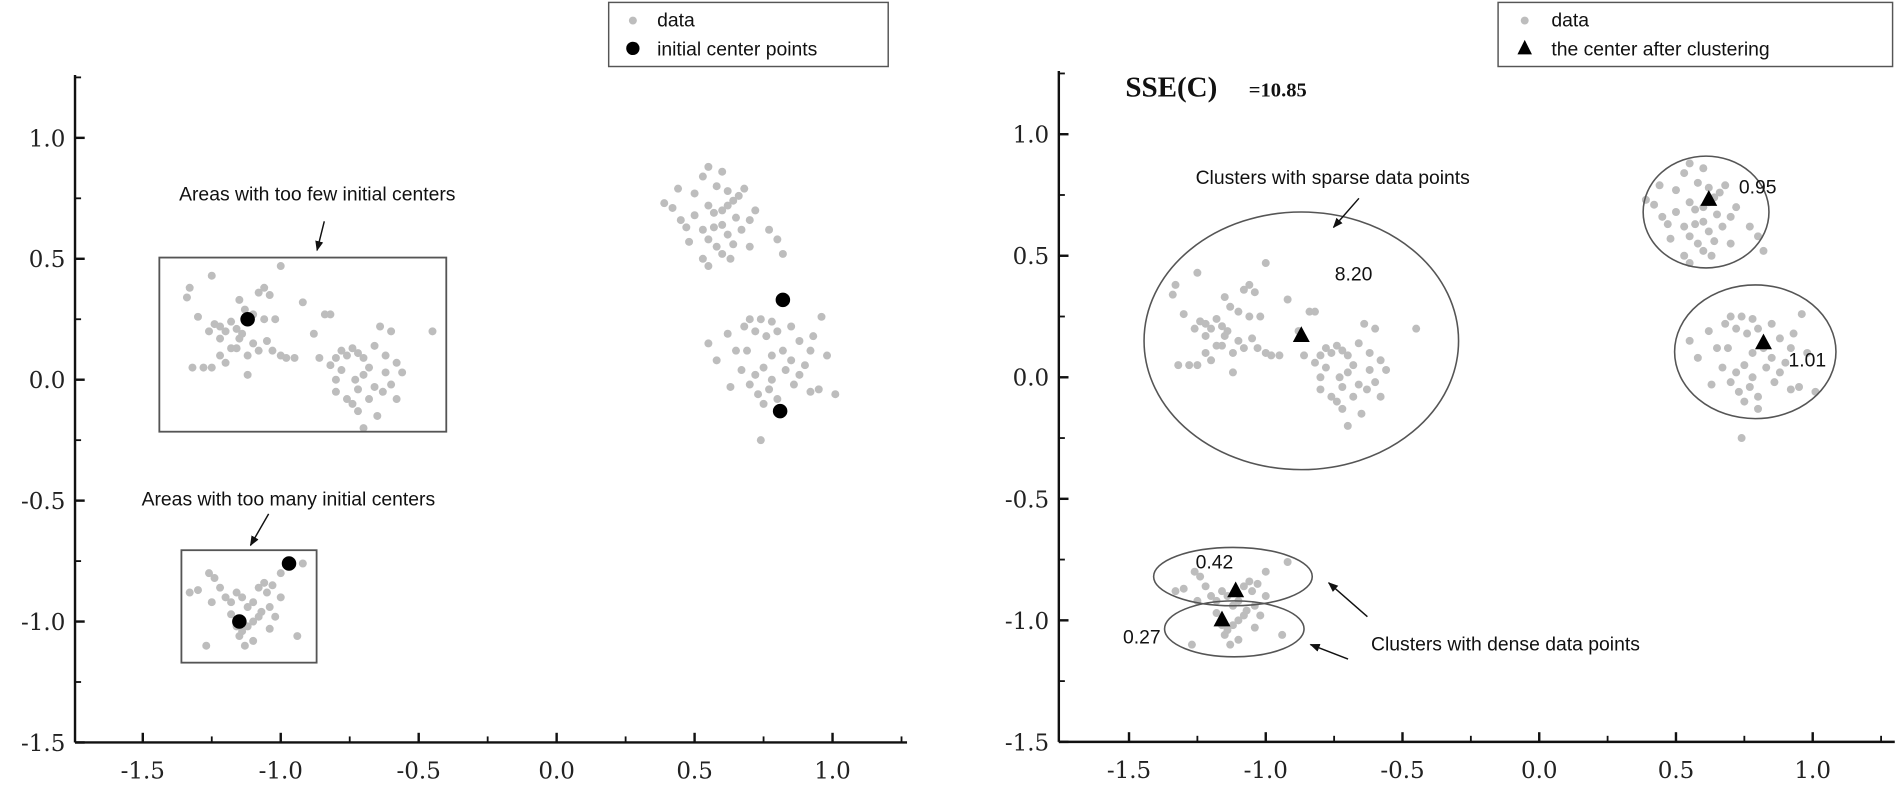  What do you see at coordinates (289, 563) in the screenshot?
I see `initial-center-point` at bounding box center [289, 563].